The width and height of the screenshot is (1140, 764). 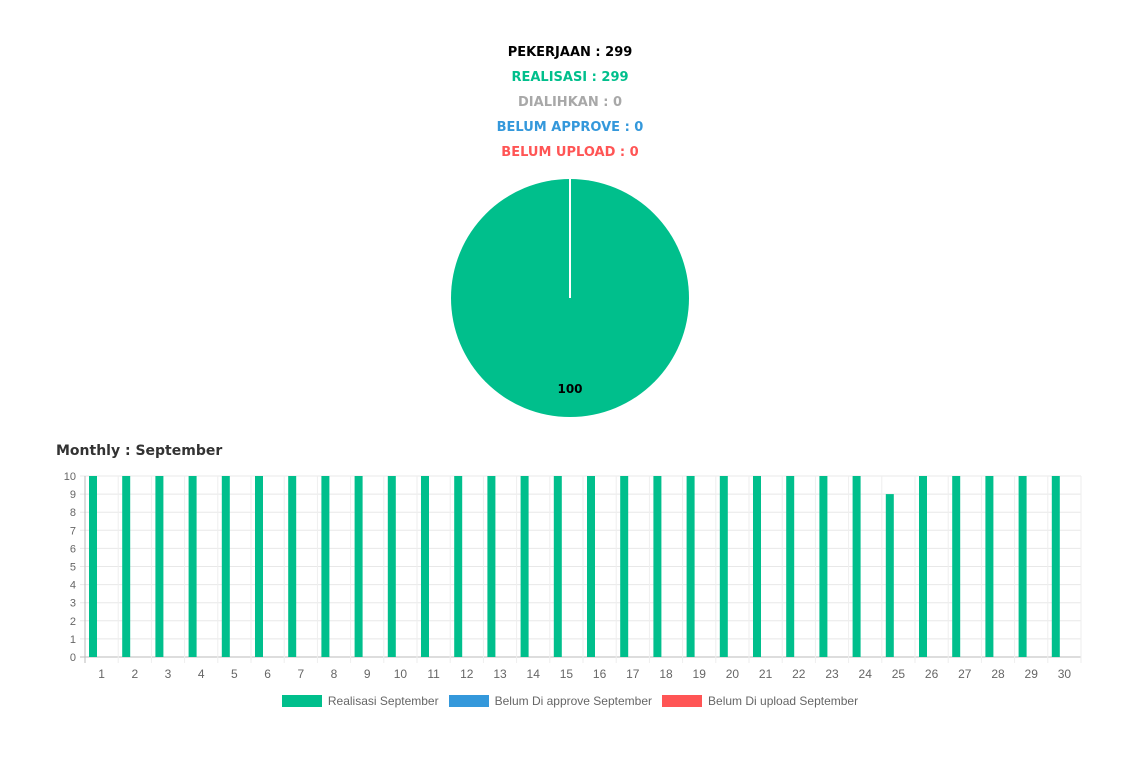 What do you see at coordinates (267, 674) in the screenshot?
I see `x-tick-label: 6` at bounding box center [267, 674].